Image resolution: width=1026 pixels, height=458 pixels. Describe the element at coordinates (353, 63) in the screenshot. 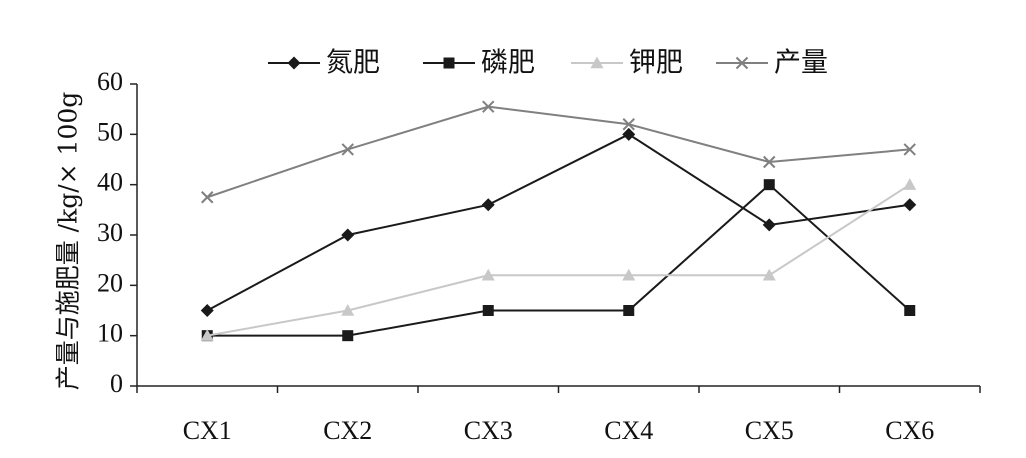

I see `legend-label: 氮肥` at that location.